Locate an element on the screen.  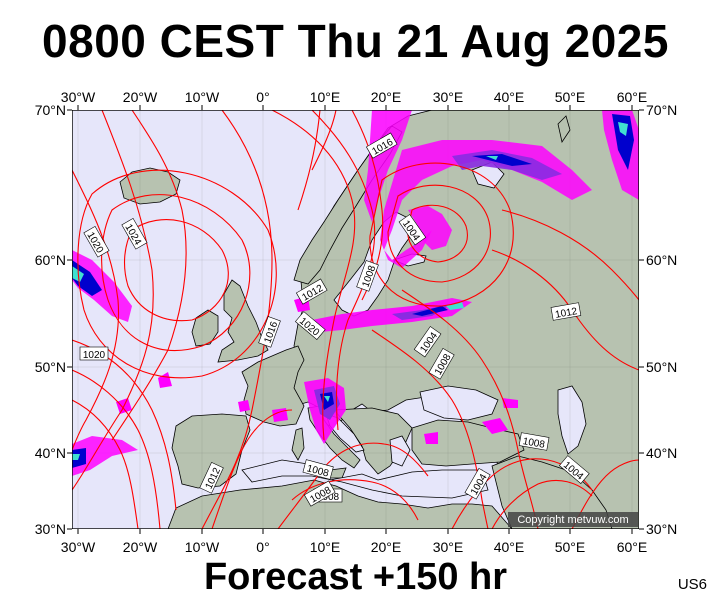
rain-band-baltic is located at coordinates (392, 315).